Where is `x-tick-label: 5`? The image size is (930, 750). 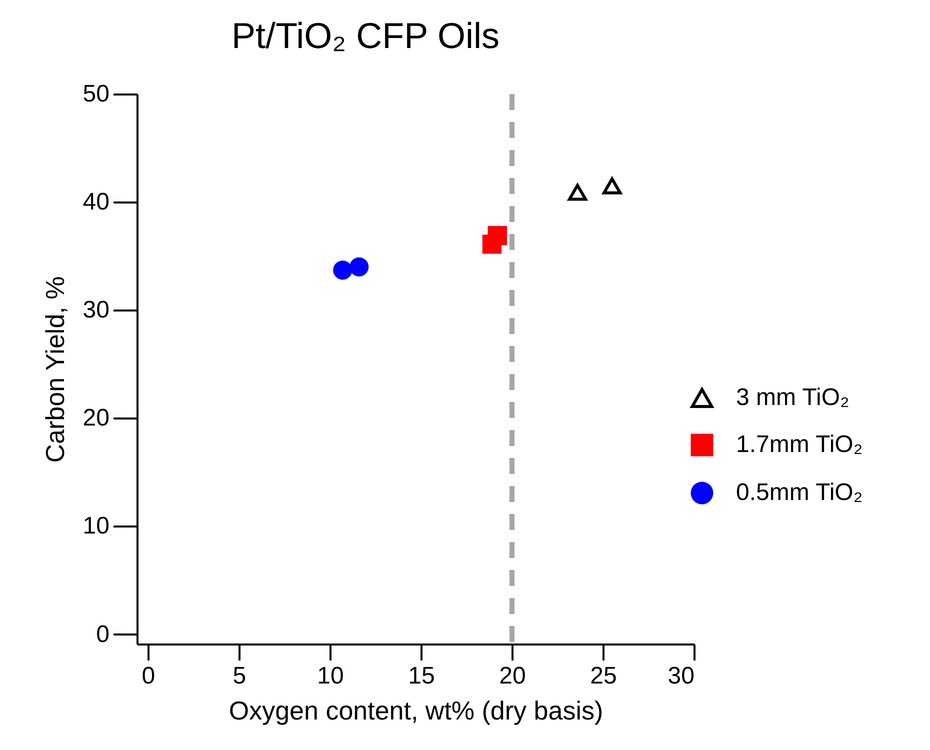 x-tick-label: 5 is located at coordinates (239, 676).